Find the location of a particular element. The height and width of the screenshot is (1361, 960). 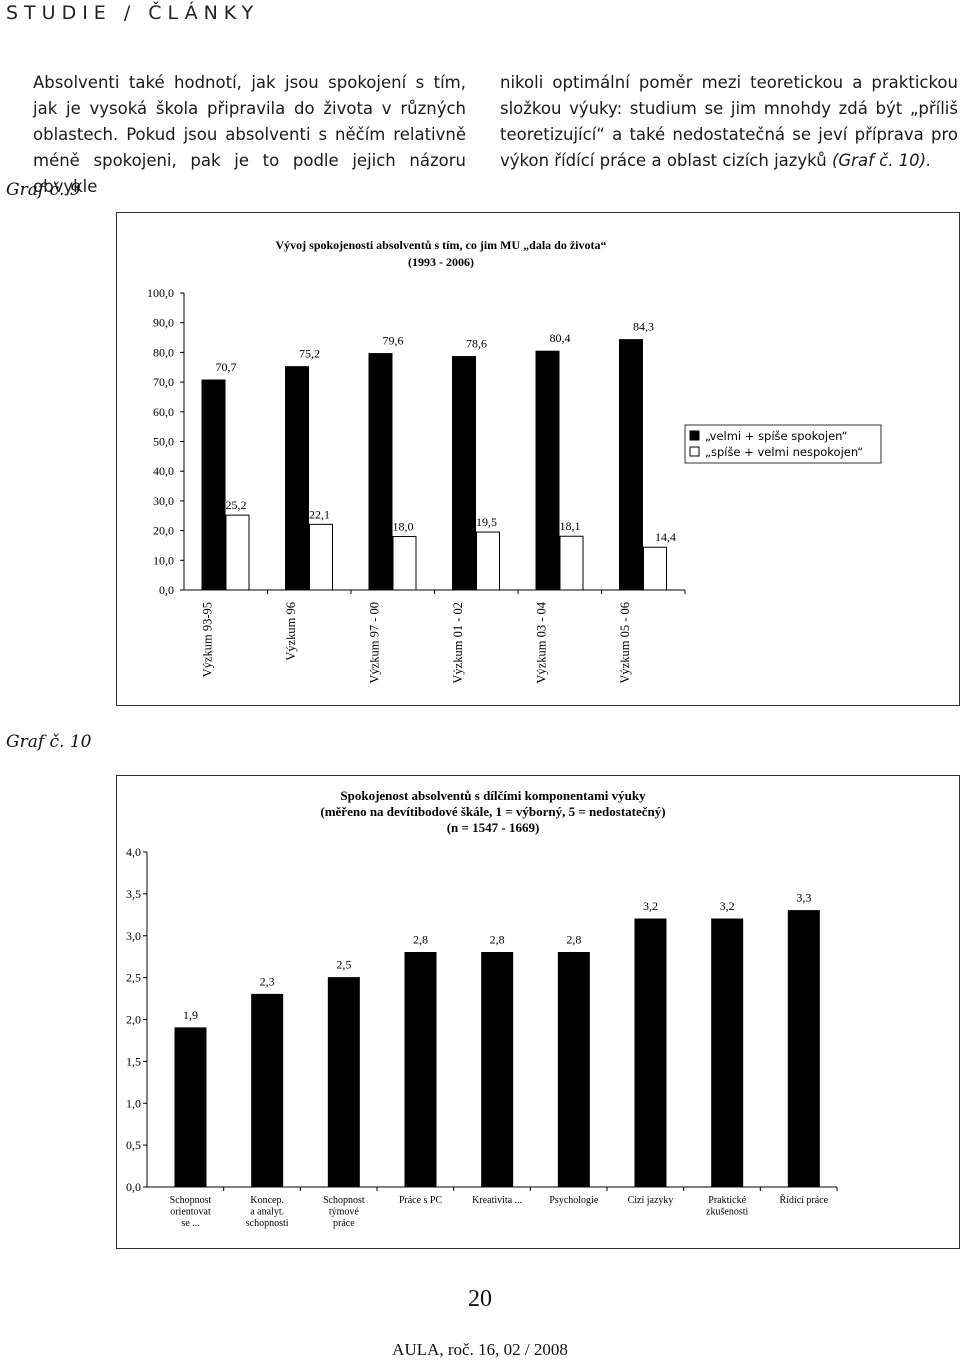

legend-label-satisfied: „velmi + spíše spokojen“ is located at coordinates (776, 436).